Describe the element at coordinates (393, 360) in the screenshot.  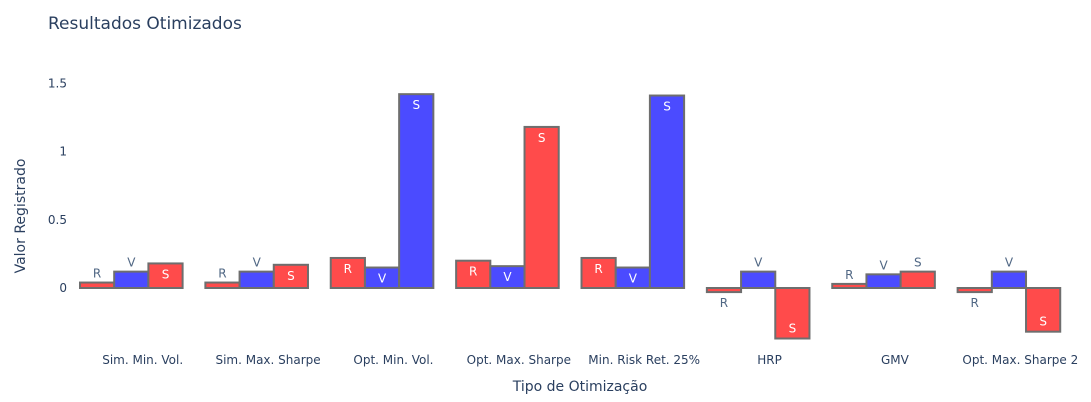
I see `x-tick-label: Opt. Min. Vol.` at that location.